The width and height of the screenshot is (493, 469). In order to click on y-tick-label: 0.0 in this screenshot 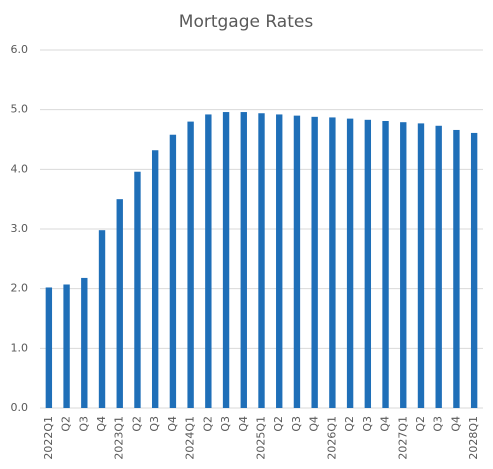, I will do `click(20, 407)`.